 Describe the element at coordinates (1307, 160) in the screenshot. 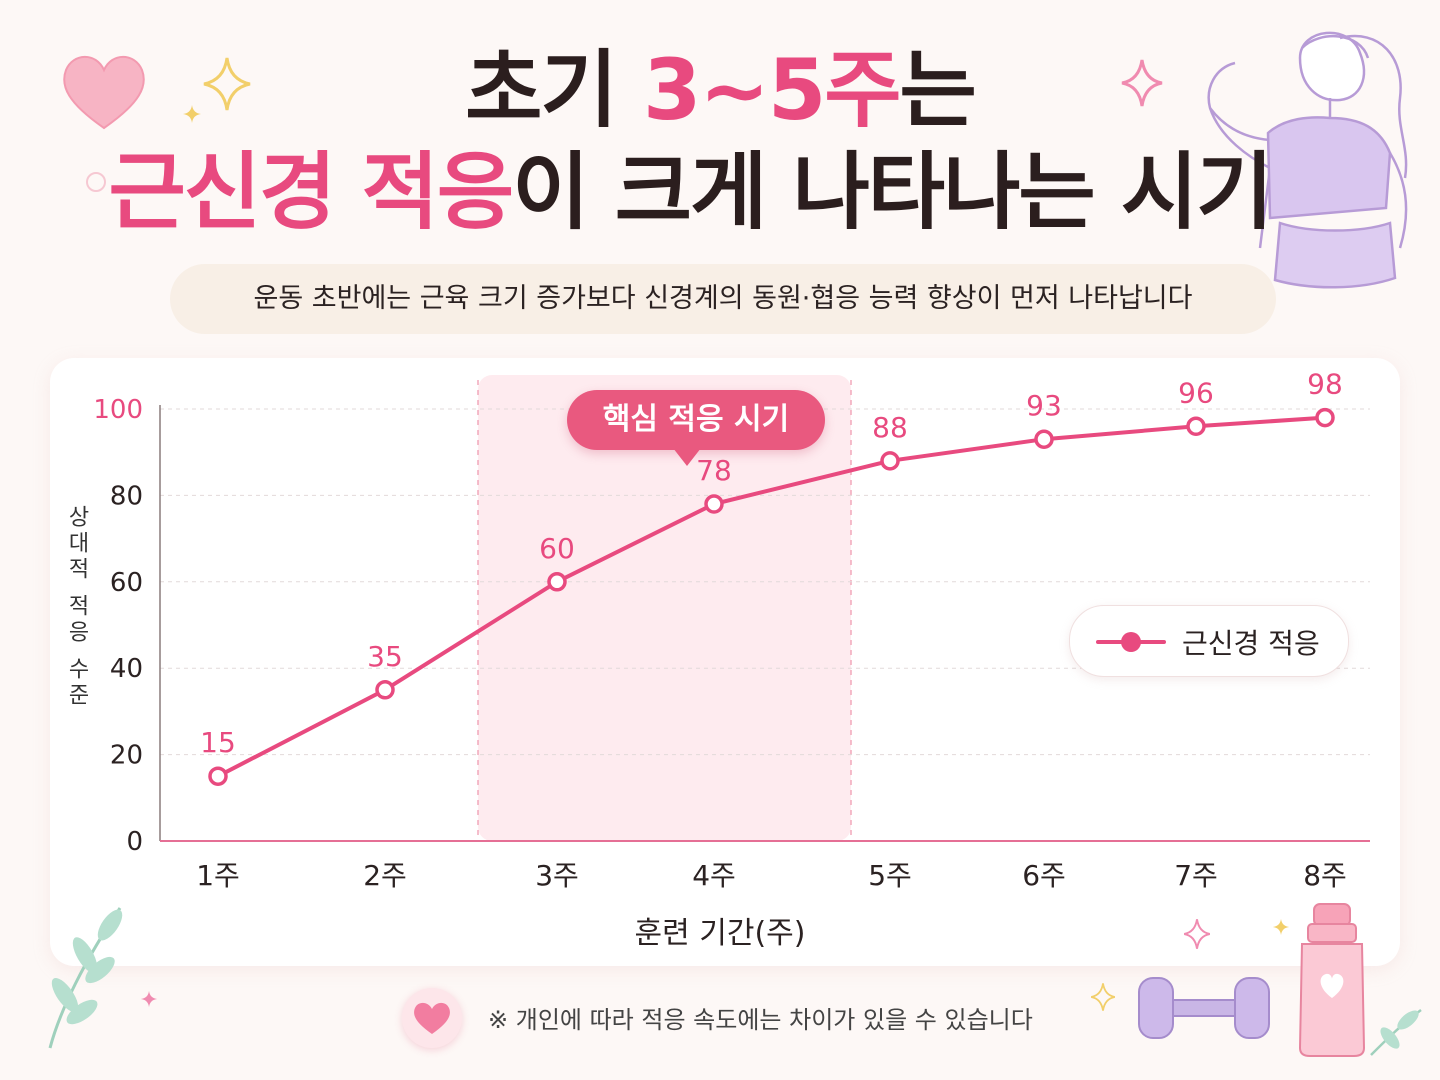

I see `woman-flexing-illustration` at that location.